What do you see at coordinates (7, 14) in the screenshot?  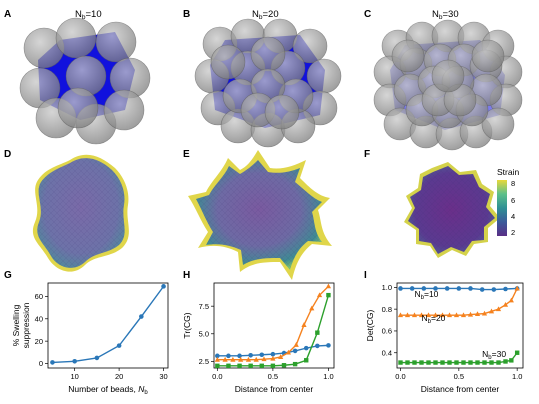 I see `panel-label-a: A` at bounding box center [7, 14].